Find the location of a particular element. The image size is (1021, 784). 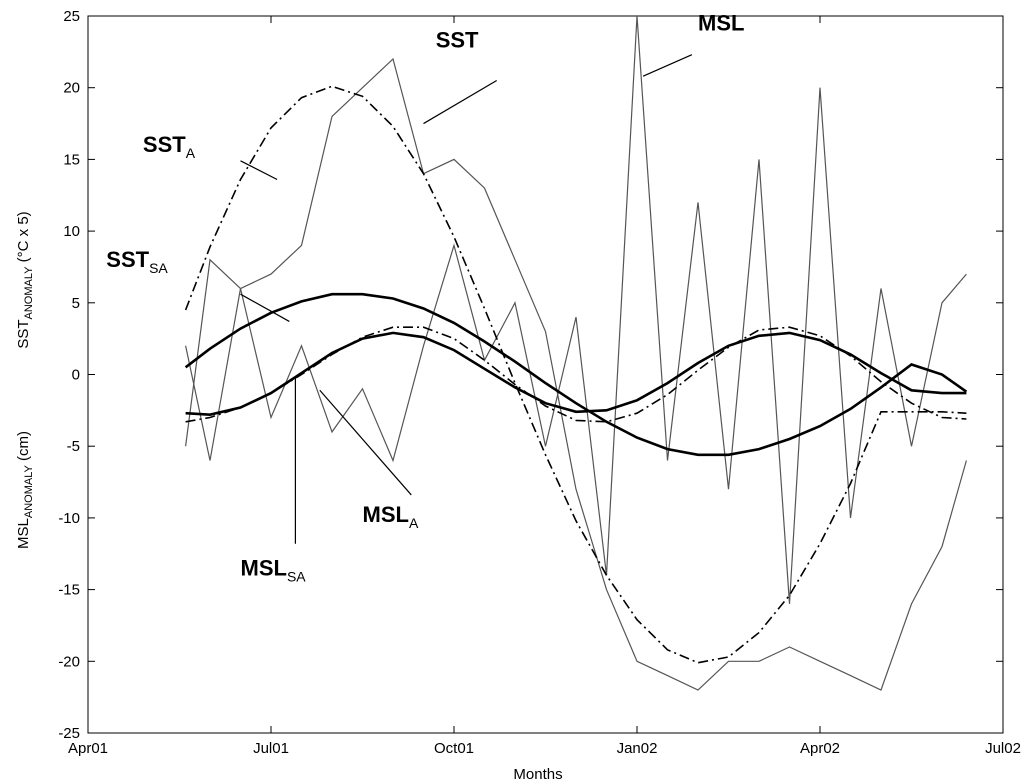

y-tick-label: 10 is located at coordinates (71, 231).